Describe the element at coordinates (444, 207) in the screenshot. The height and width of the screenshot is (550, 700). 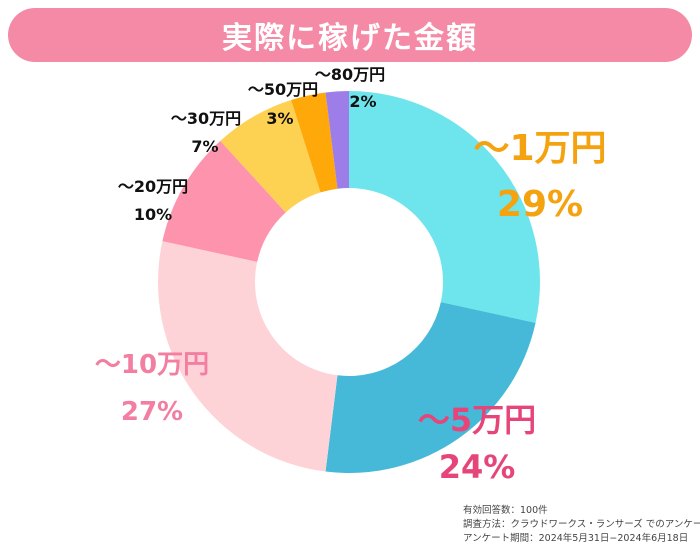
I see `slice-1man` at that location.